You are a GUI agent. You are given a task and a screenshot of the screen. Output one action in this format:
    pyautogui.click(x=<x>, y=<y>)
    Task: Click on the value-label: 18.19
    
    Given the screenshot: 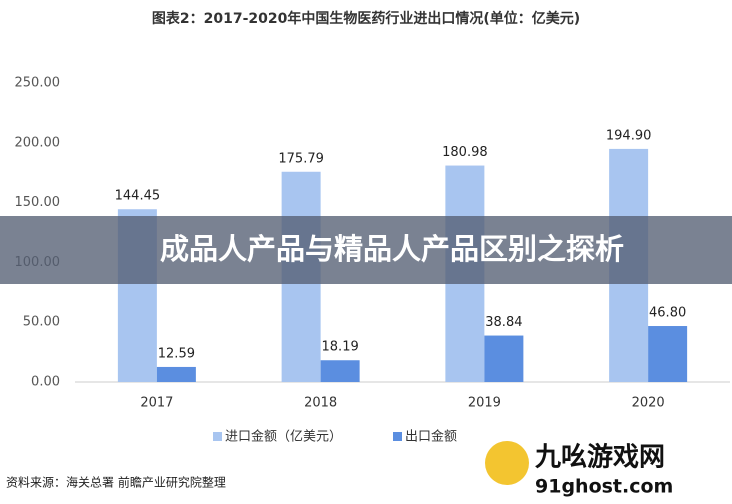 What is the action you would take?
    pyautogui.click(x=340, y=347)
    